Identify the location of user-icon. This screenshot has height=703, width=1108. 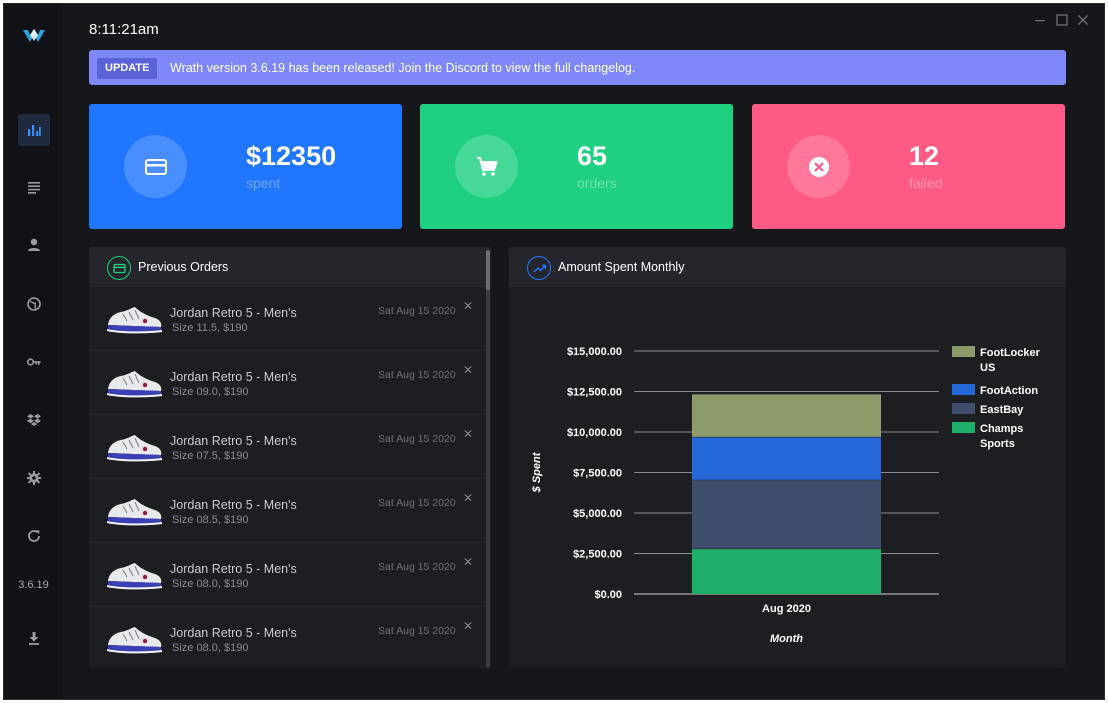
(34, 244).